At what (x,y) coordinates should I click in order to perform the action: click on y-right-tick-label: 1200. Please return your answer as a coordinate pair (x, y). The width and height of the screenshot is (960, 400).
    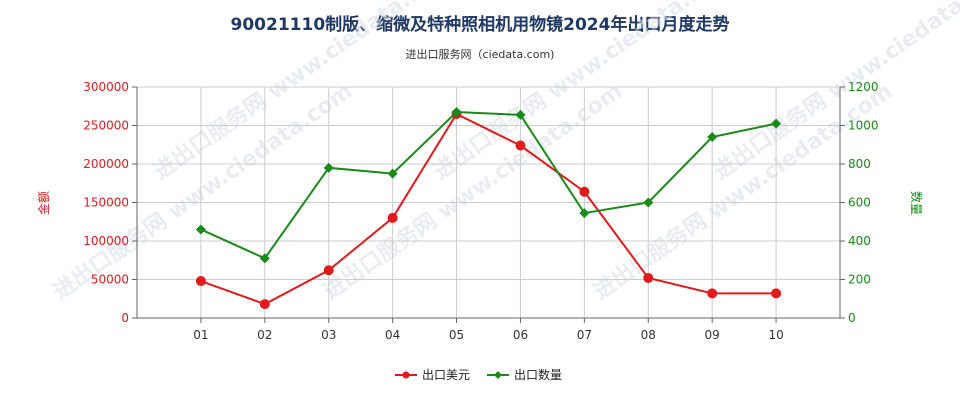
    Looking at the image, I should click on (863, 87).